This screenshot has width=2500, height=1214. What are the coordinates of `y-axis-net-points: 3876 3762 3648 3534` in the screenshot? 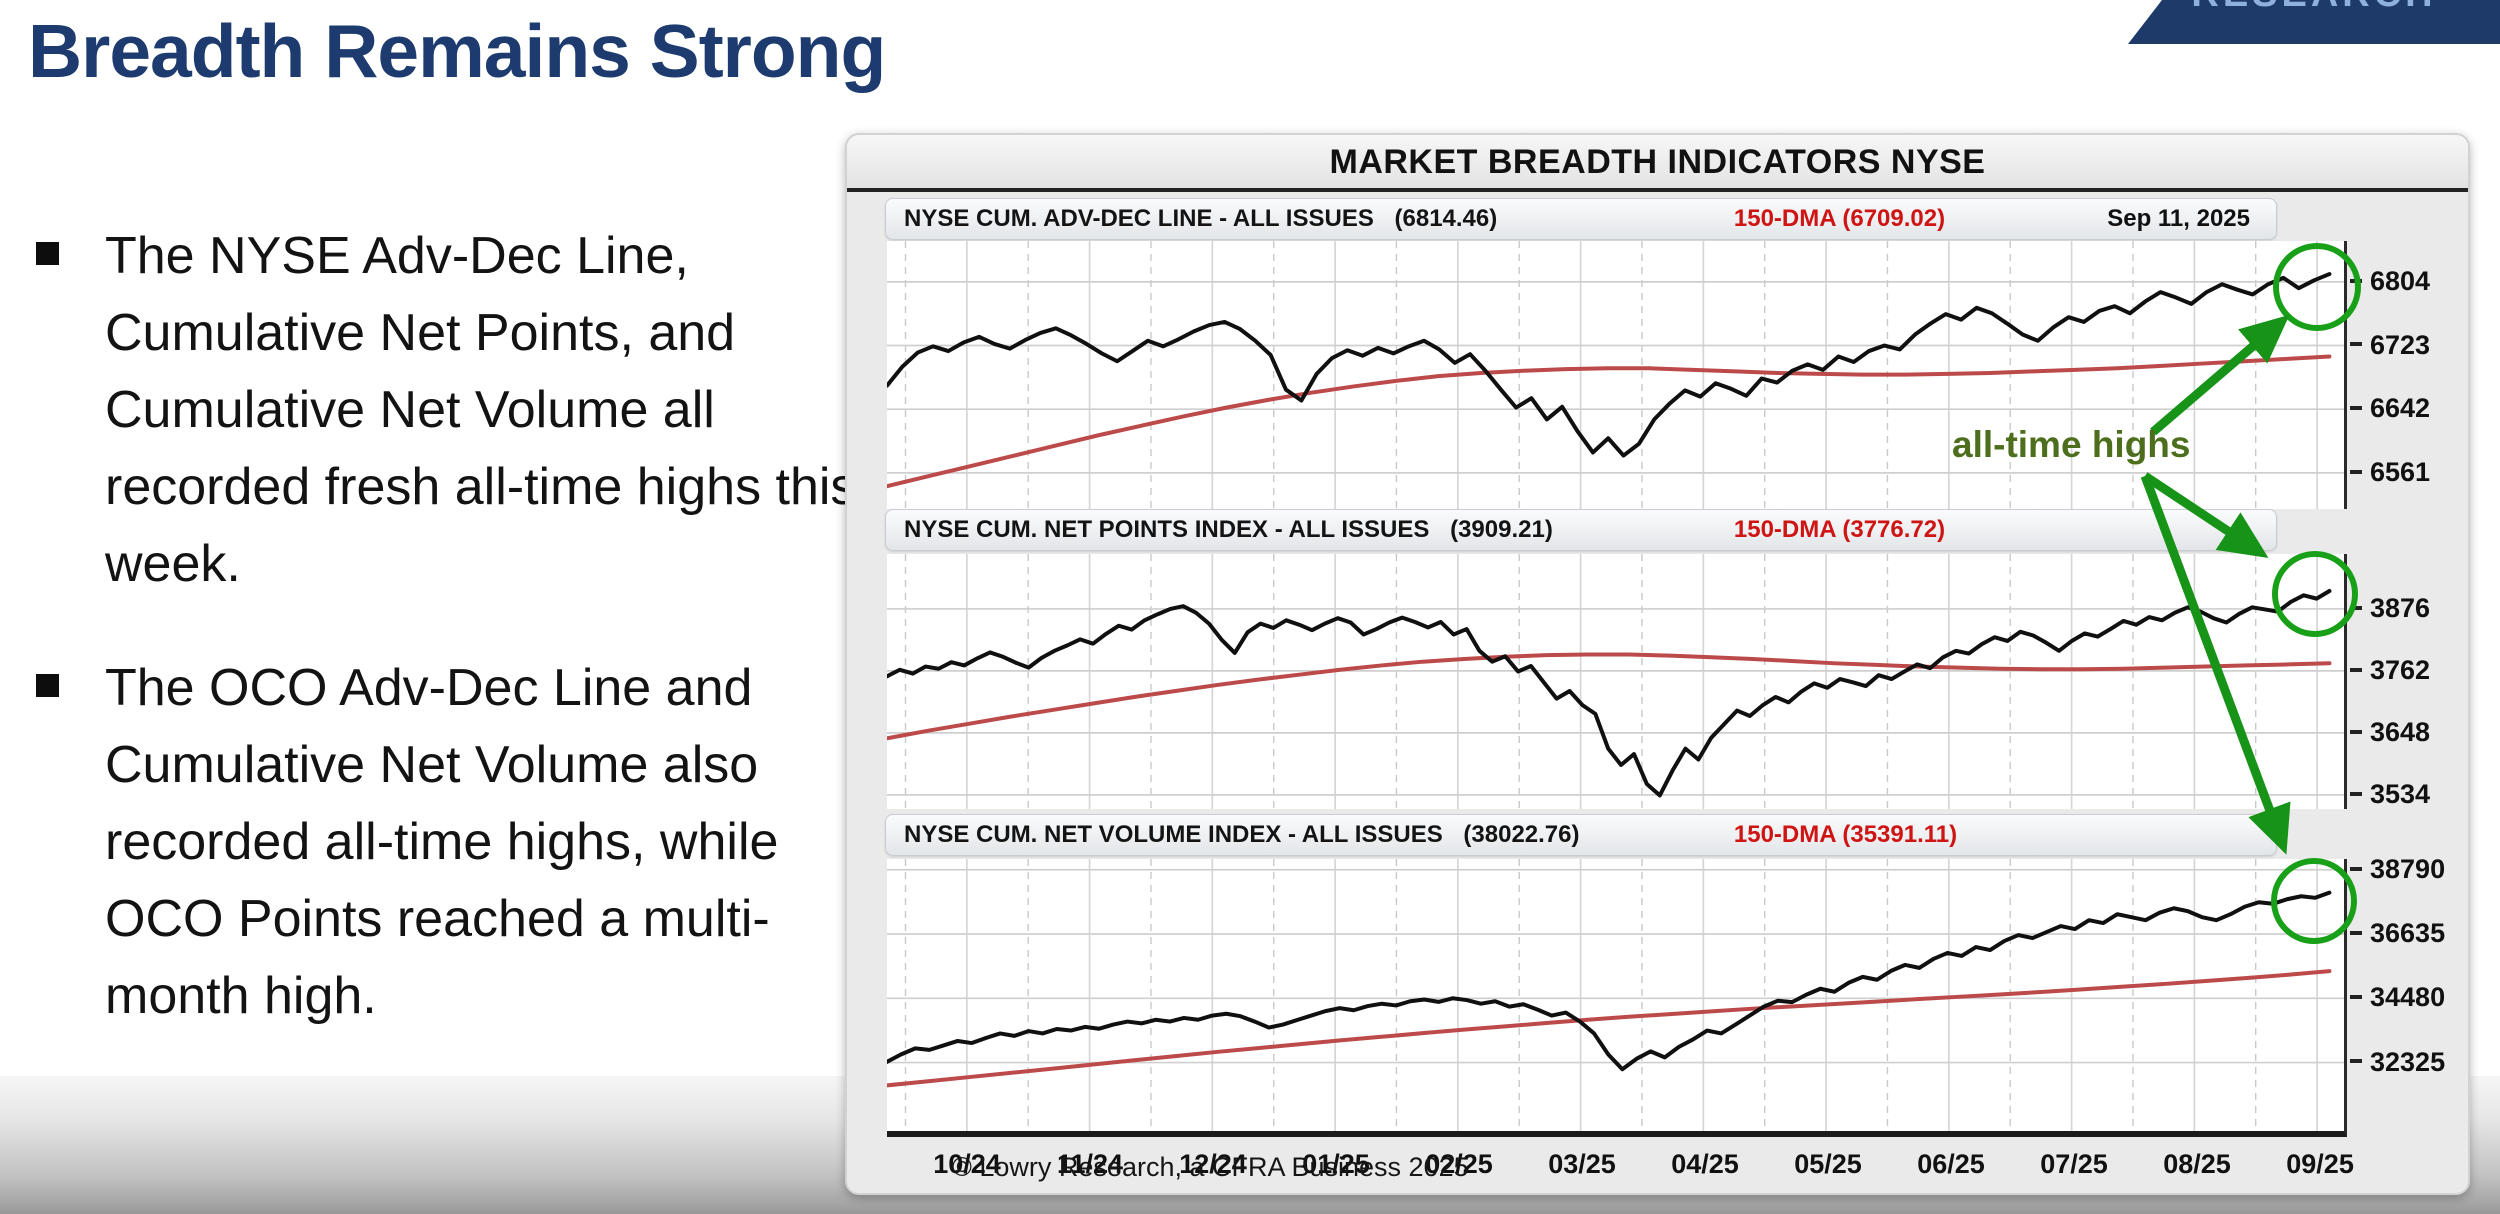 It's located at (2409, 681).